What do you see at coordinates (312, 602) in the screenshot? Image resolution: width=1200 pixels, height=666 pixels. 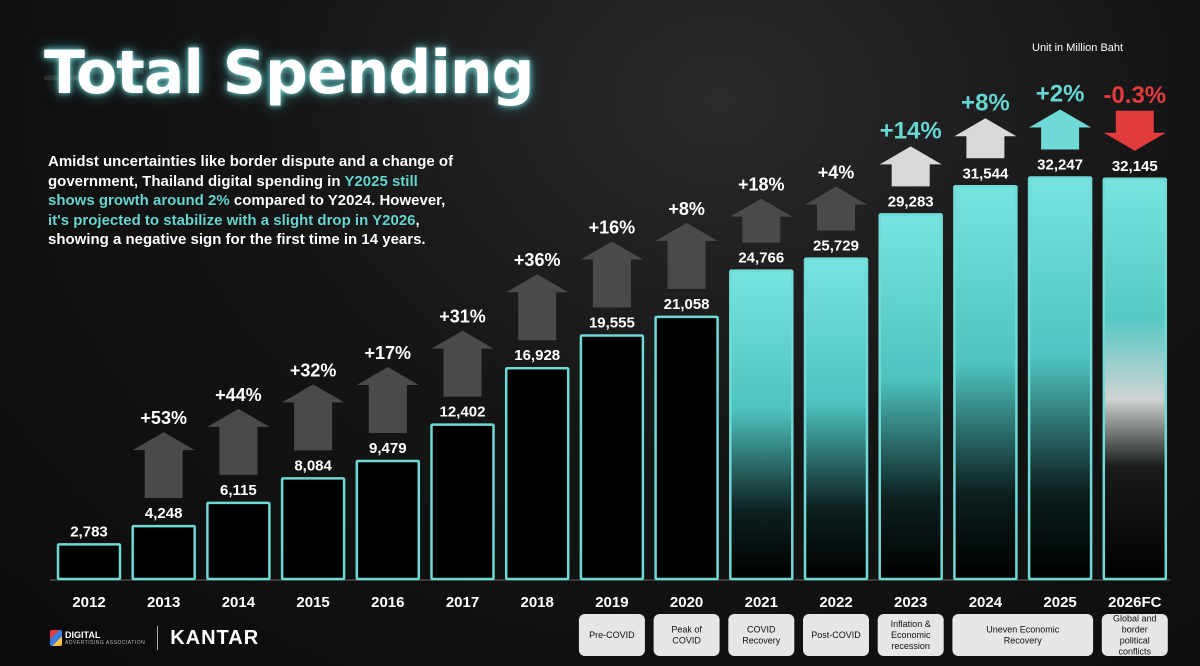 I see `year-label-2015: 2015` at bounding box center [312, 602].